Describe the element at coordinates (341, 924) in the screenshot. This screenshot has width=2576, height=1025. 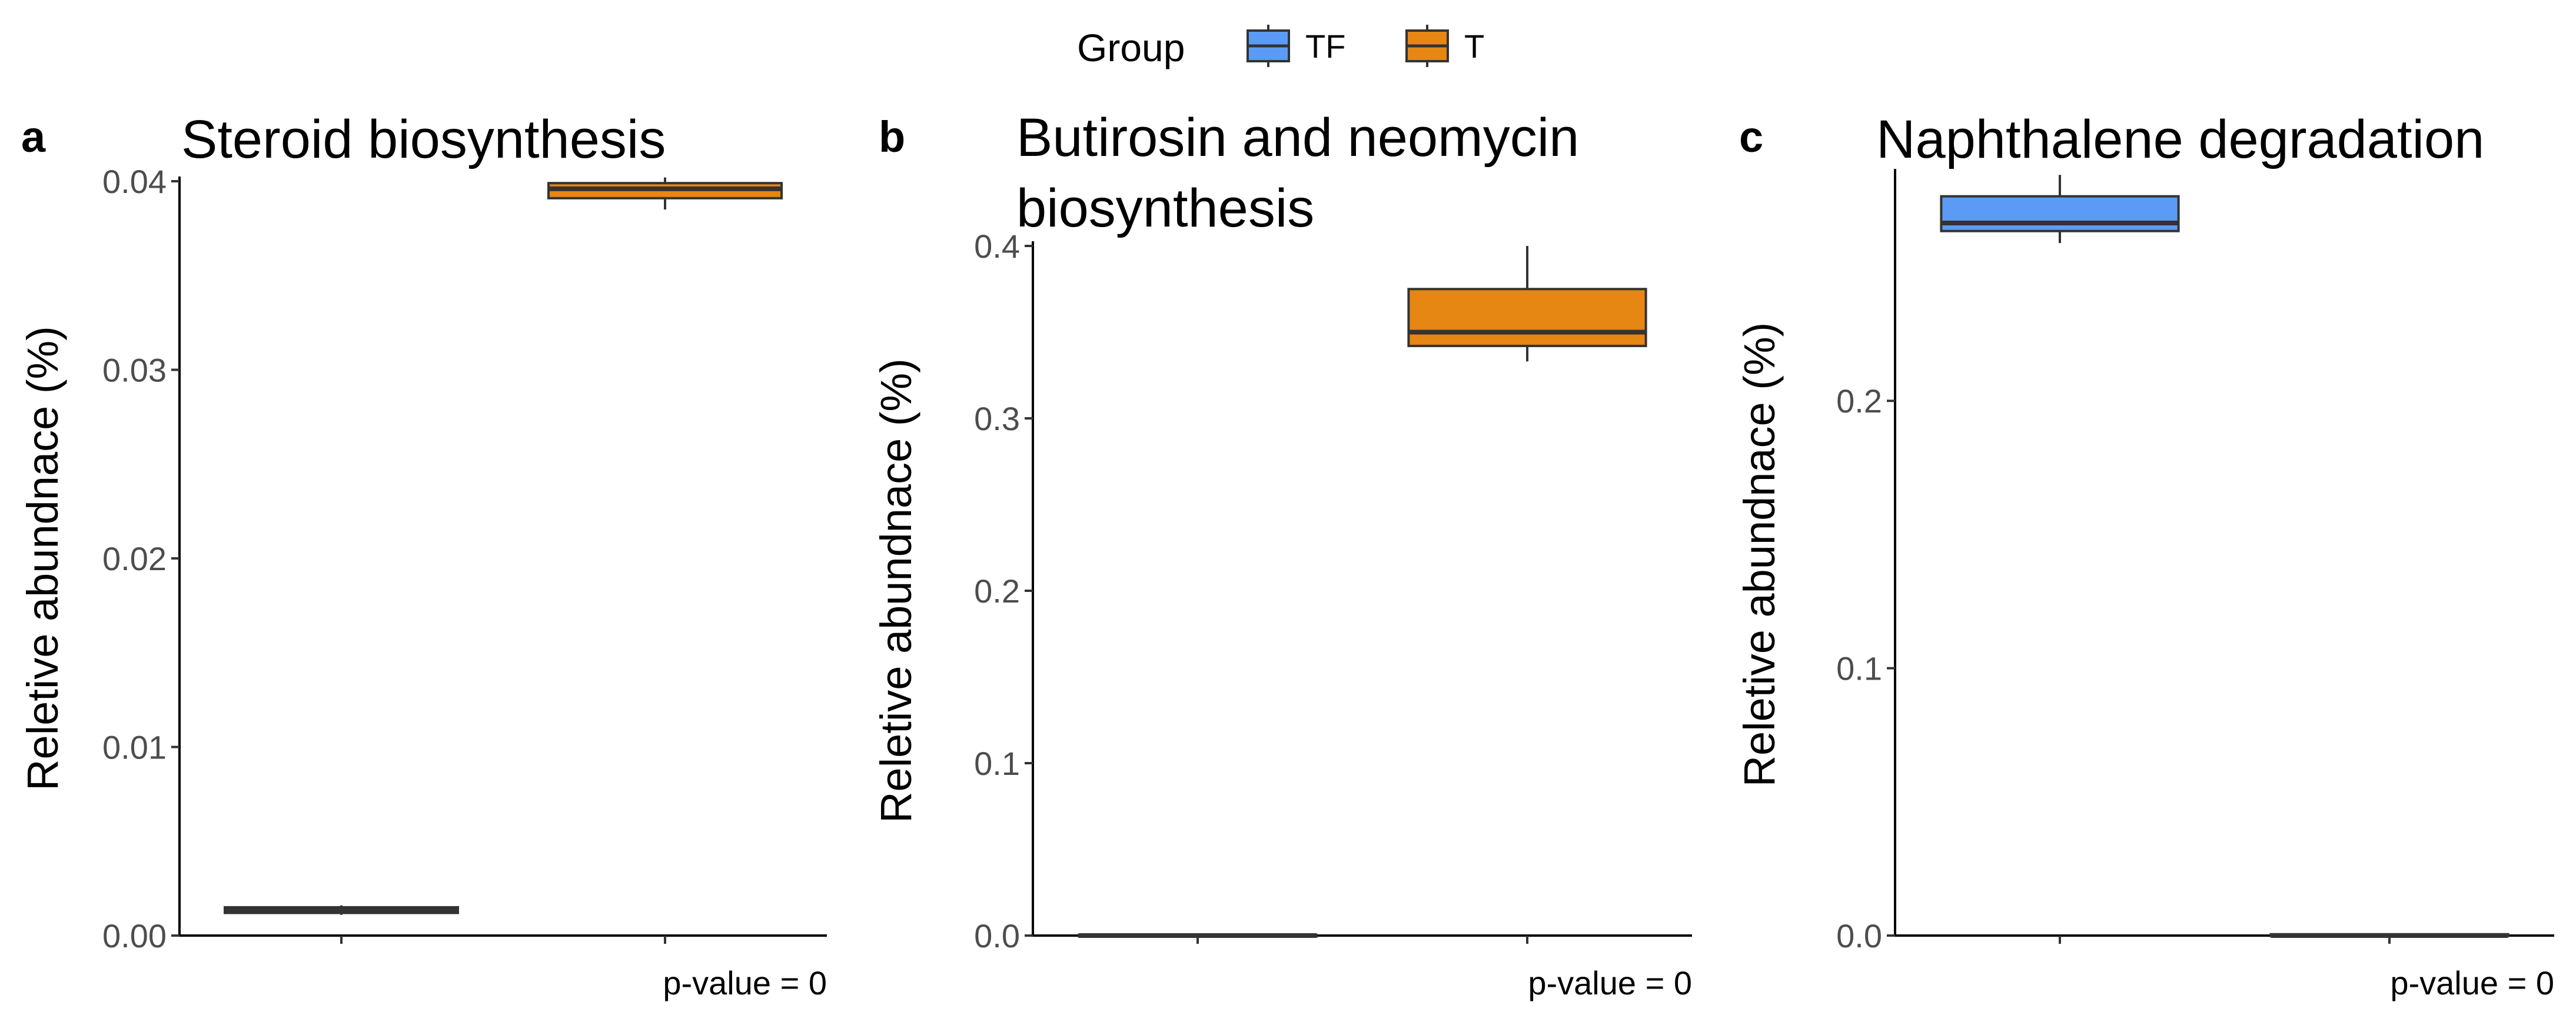
I see `box-a-tf` at that location.